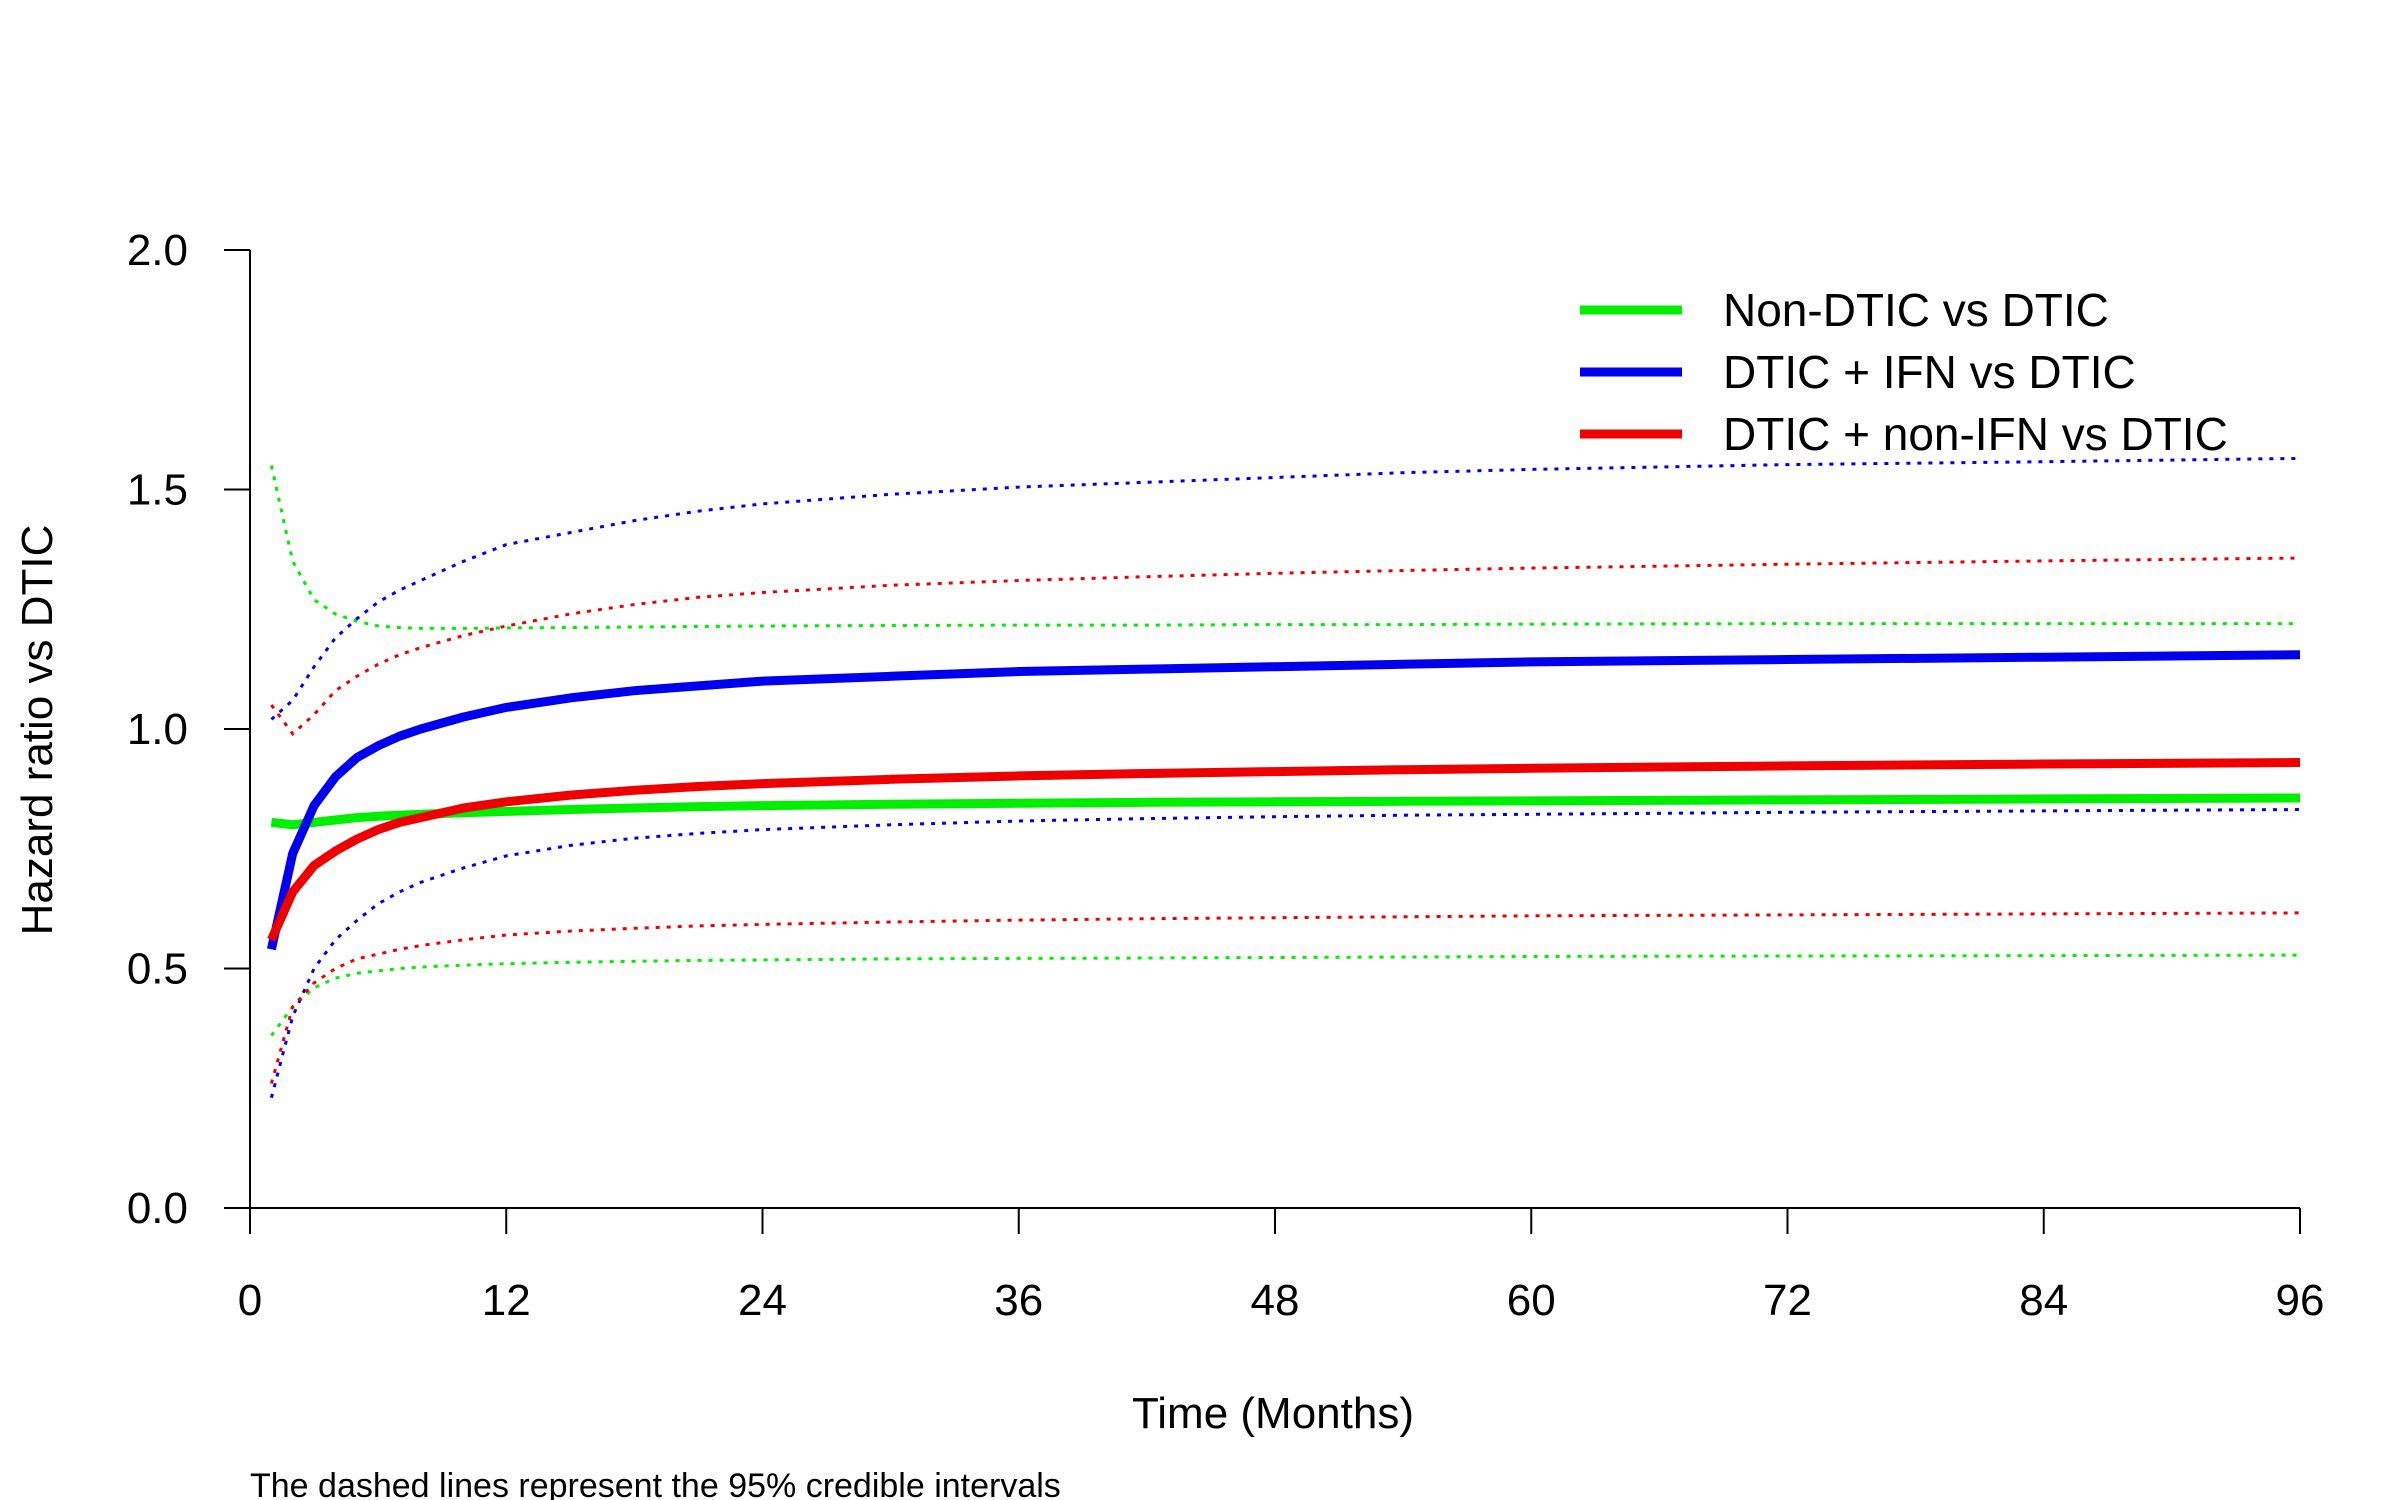 The image size is (2400, 1500). Describe the element at coordinates (1284, 850) in the screenshot. I see `dtic-non-ifn-vs-dtic-line` at that location.